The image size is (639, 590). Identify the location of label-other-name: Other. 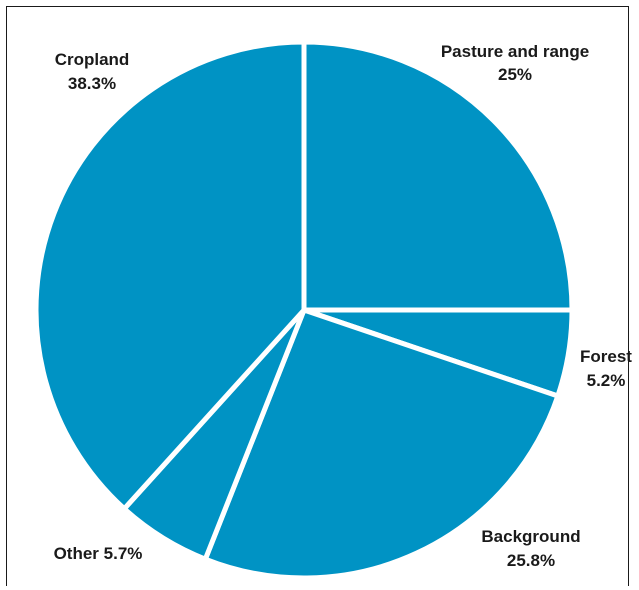
(77, 553).